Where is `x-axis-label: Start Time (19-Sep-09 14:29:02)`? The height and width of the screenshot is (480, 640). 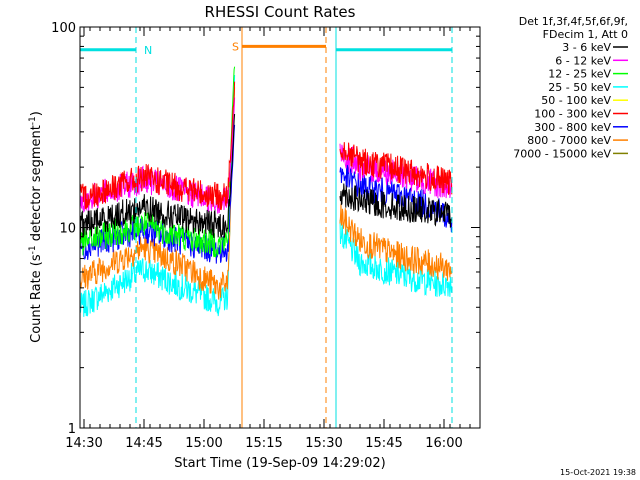 x-axis-label: Start Time (19-Sep-09 14:29:02) is located at coordinates (279, 463).